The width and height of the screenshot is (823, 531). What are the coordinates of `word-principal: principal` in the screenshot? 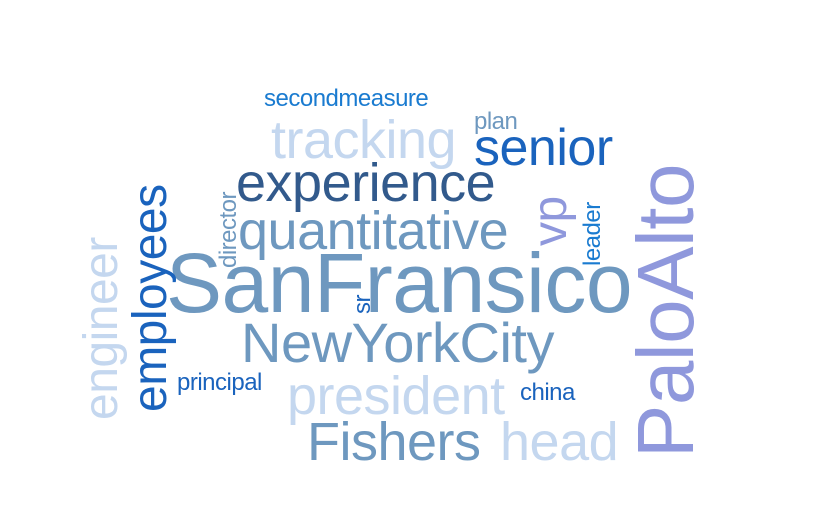 It's located at (219, 382).